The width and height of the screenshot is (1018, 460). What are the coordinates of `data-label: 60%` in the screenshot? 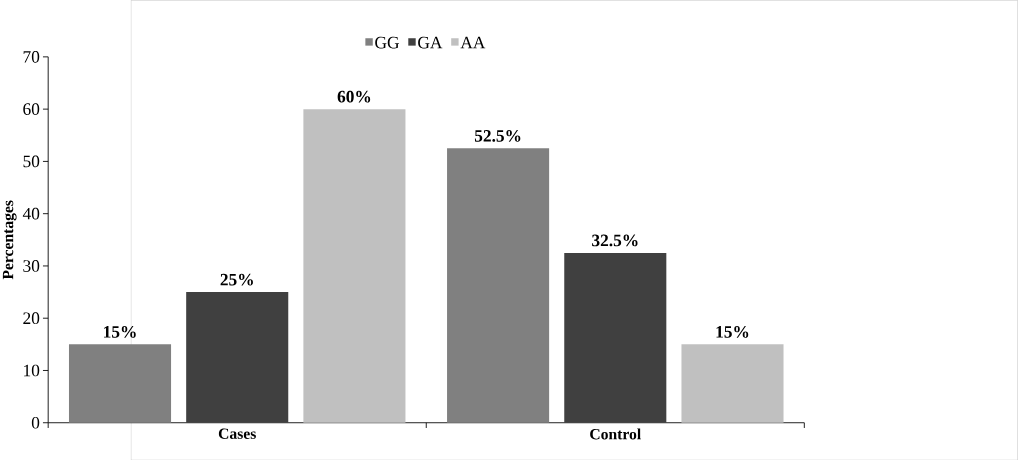 It's located at (354, 96).